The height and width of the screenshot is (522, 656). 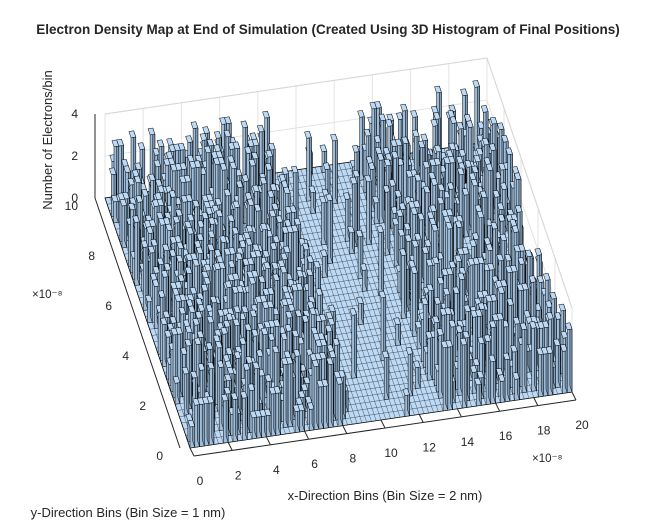 What do you see at coordinates (430, 447) in the screenshot?
I see `x-tick-label: 12` at bounding box center [430, 447].